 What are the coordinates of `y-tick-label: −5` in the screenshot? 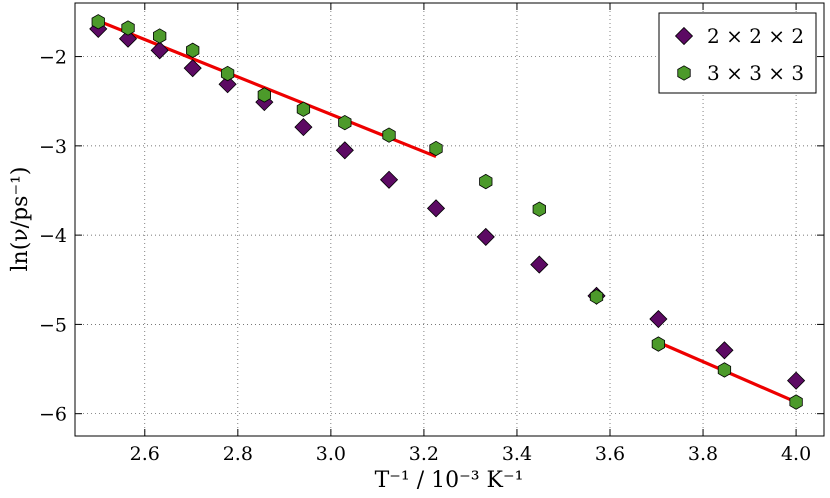 It's located at (53, 325).